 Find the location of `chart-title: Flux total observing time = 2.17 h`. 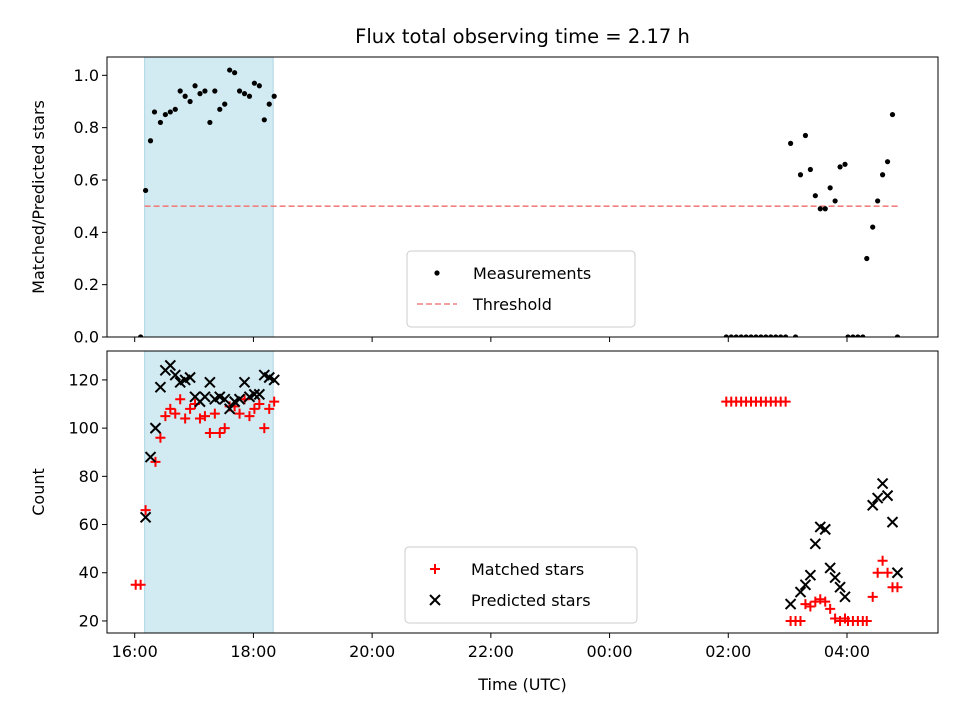

chart-title: Flux total observing time = 2.17 h is located at coordinates (522, 36).